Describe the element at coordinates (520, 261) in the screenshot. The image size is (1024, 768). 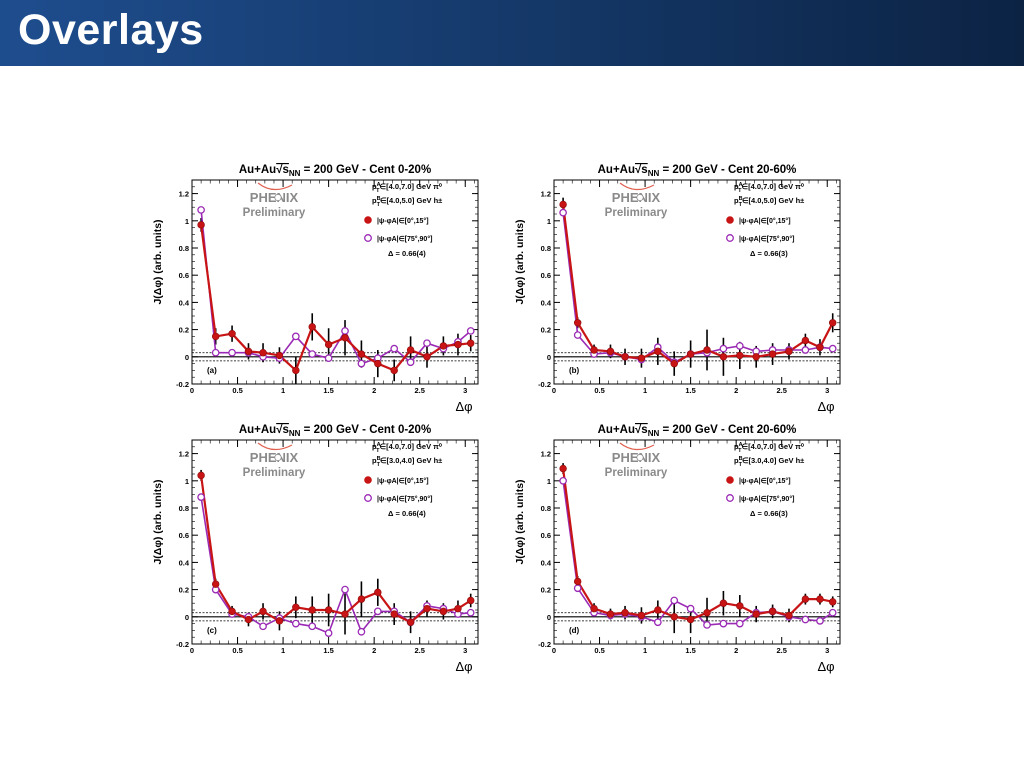
I see `y-axis-label: J(Δφ) (arb. units)` at that location.